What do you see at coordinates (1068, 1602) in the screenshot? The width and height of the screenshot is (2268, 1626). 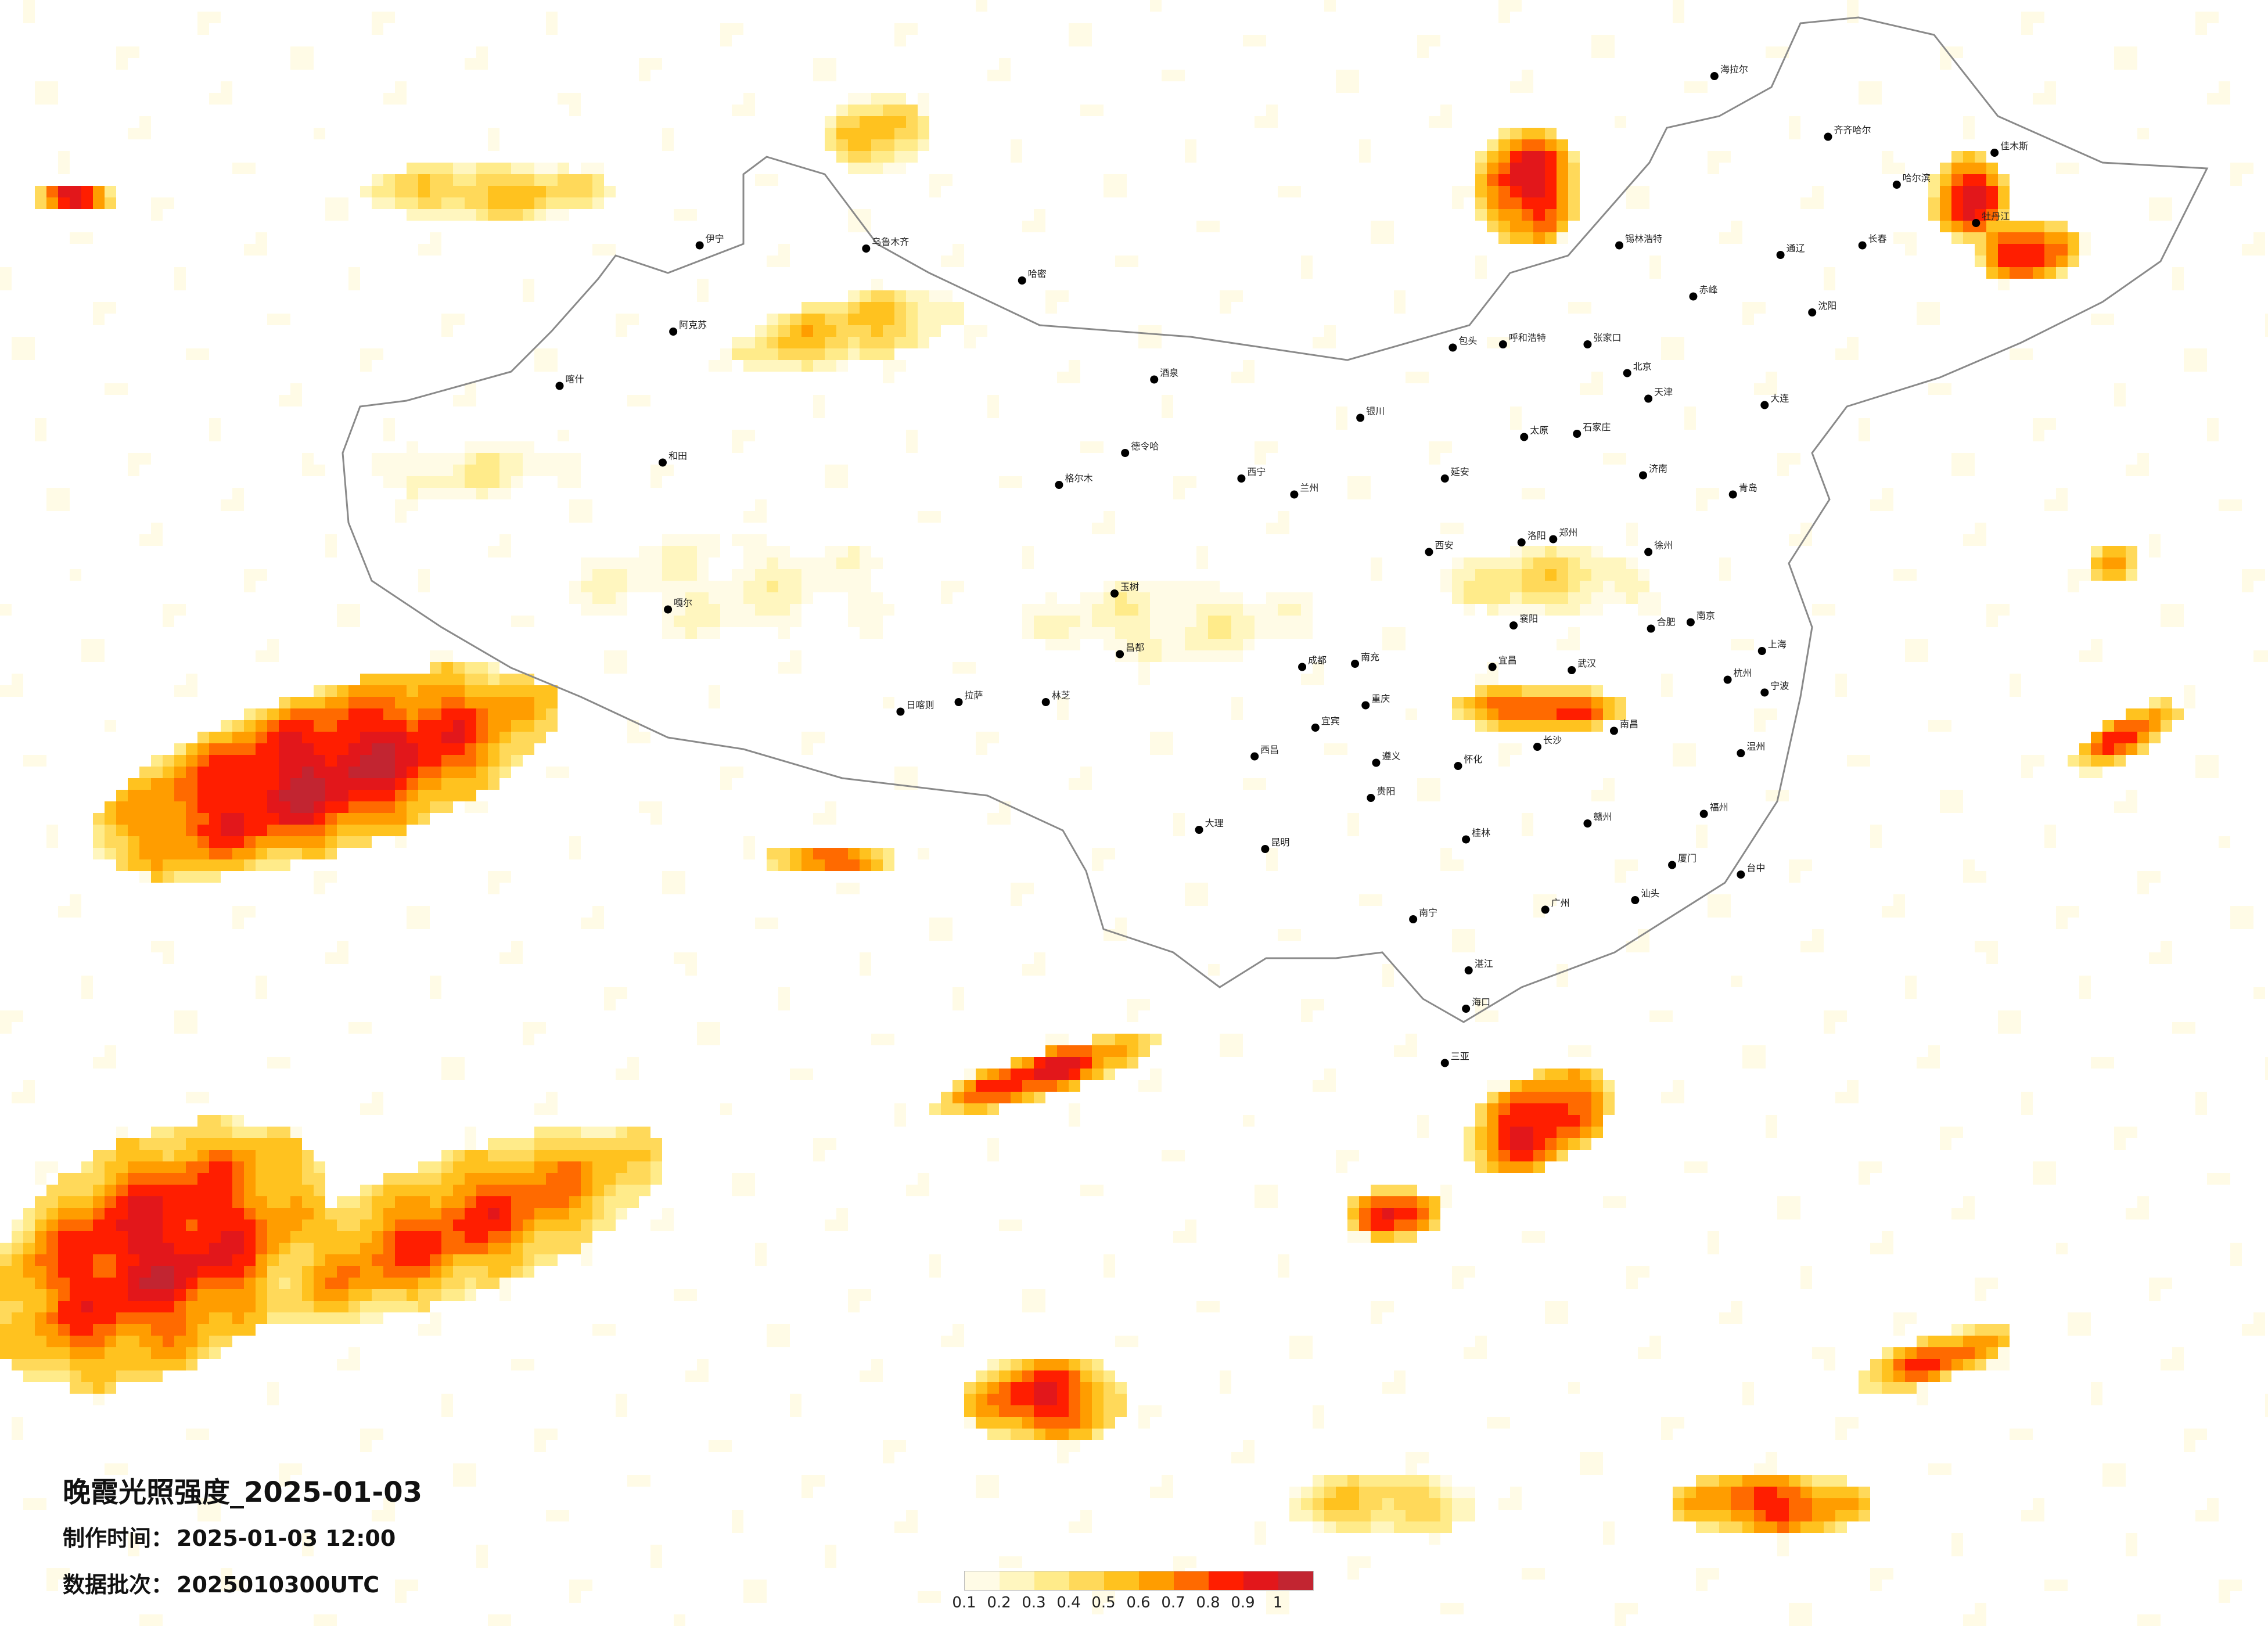 I see `legend-tick-label: 0.4` at bounding box center [1068, 1602].